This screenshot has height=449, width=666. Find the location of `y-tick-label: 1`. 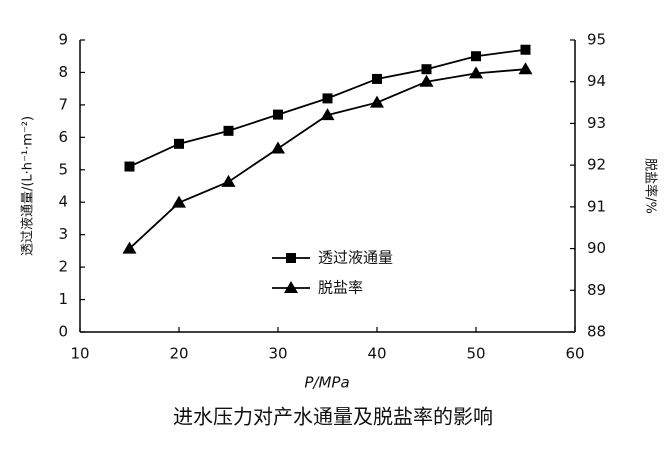

y-tick-label: 1 is located at coordinates (63, 299).